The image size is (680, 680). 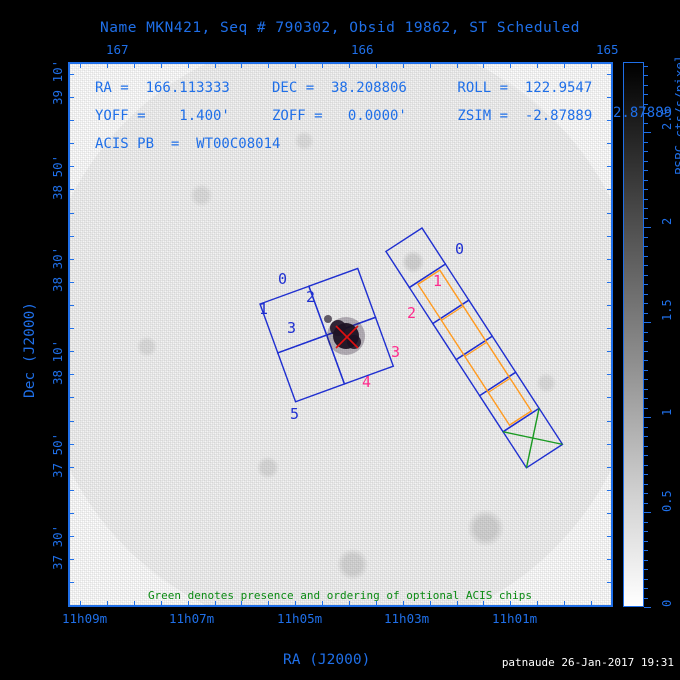 What do you see at coordinates (532, 438) in the screenshot?
I see `optional-chip-marker` at bounding box center [532, 438].